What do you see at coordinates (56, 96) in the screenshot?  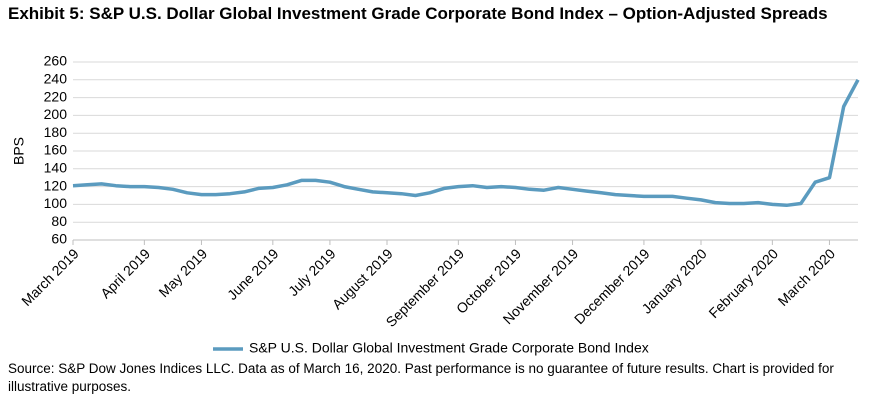 I see `y-tick-label: 220` at bounding box center [56, 96].